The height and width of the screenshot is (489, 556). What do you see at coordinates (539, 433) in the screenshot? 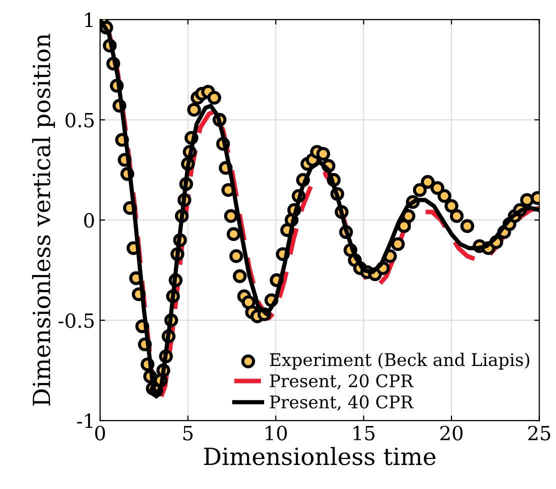
I see `x-tick-label: 25` at bounding box center [539, 433].